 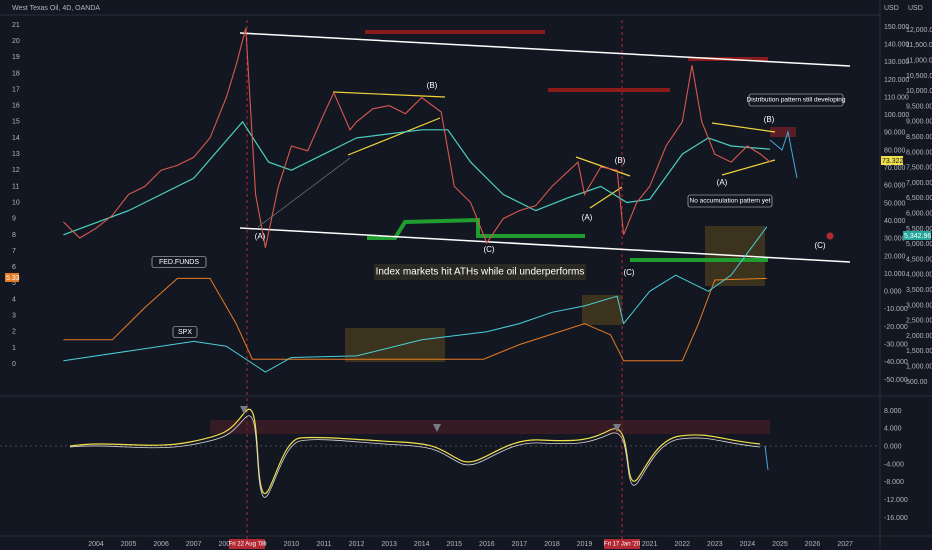 I want to click on right-tick-label: 10,500.00, so click(x=919, y=76).